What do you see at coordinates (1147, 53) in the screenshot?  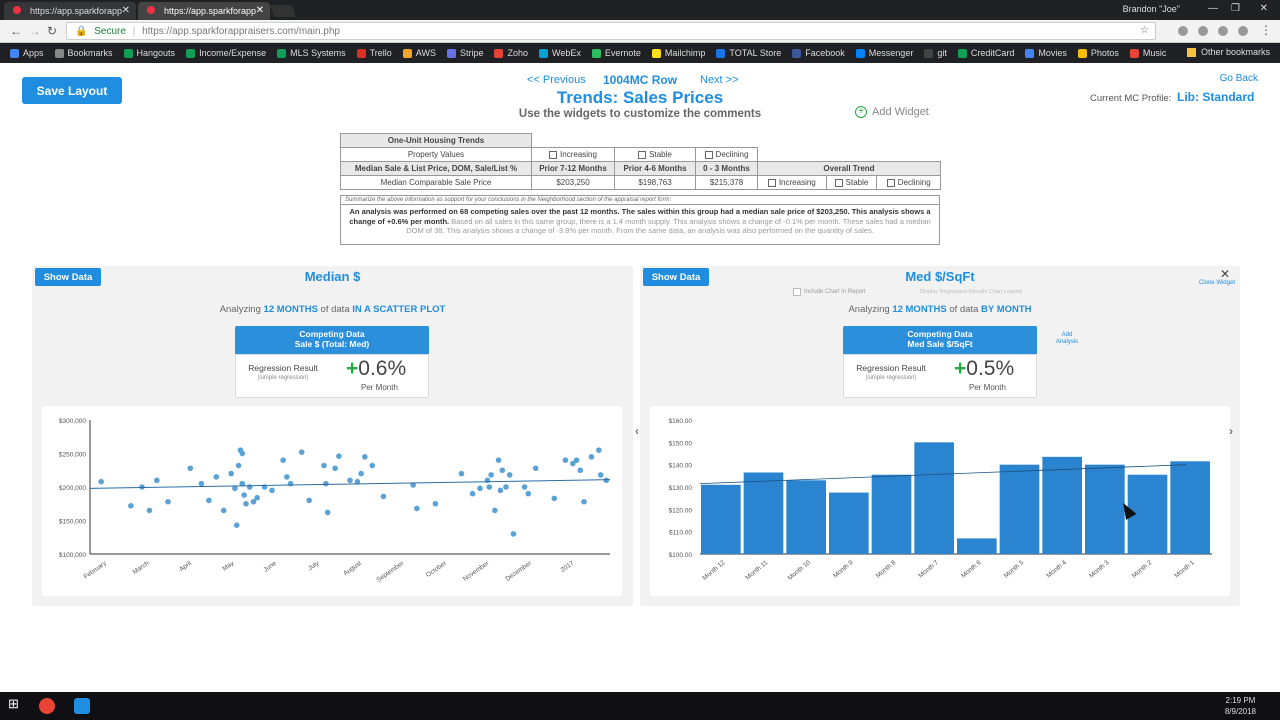 I see `bookmark-music: Music` at bounding box center [1147, 53].